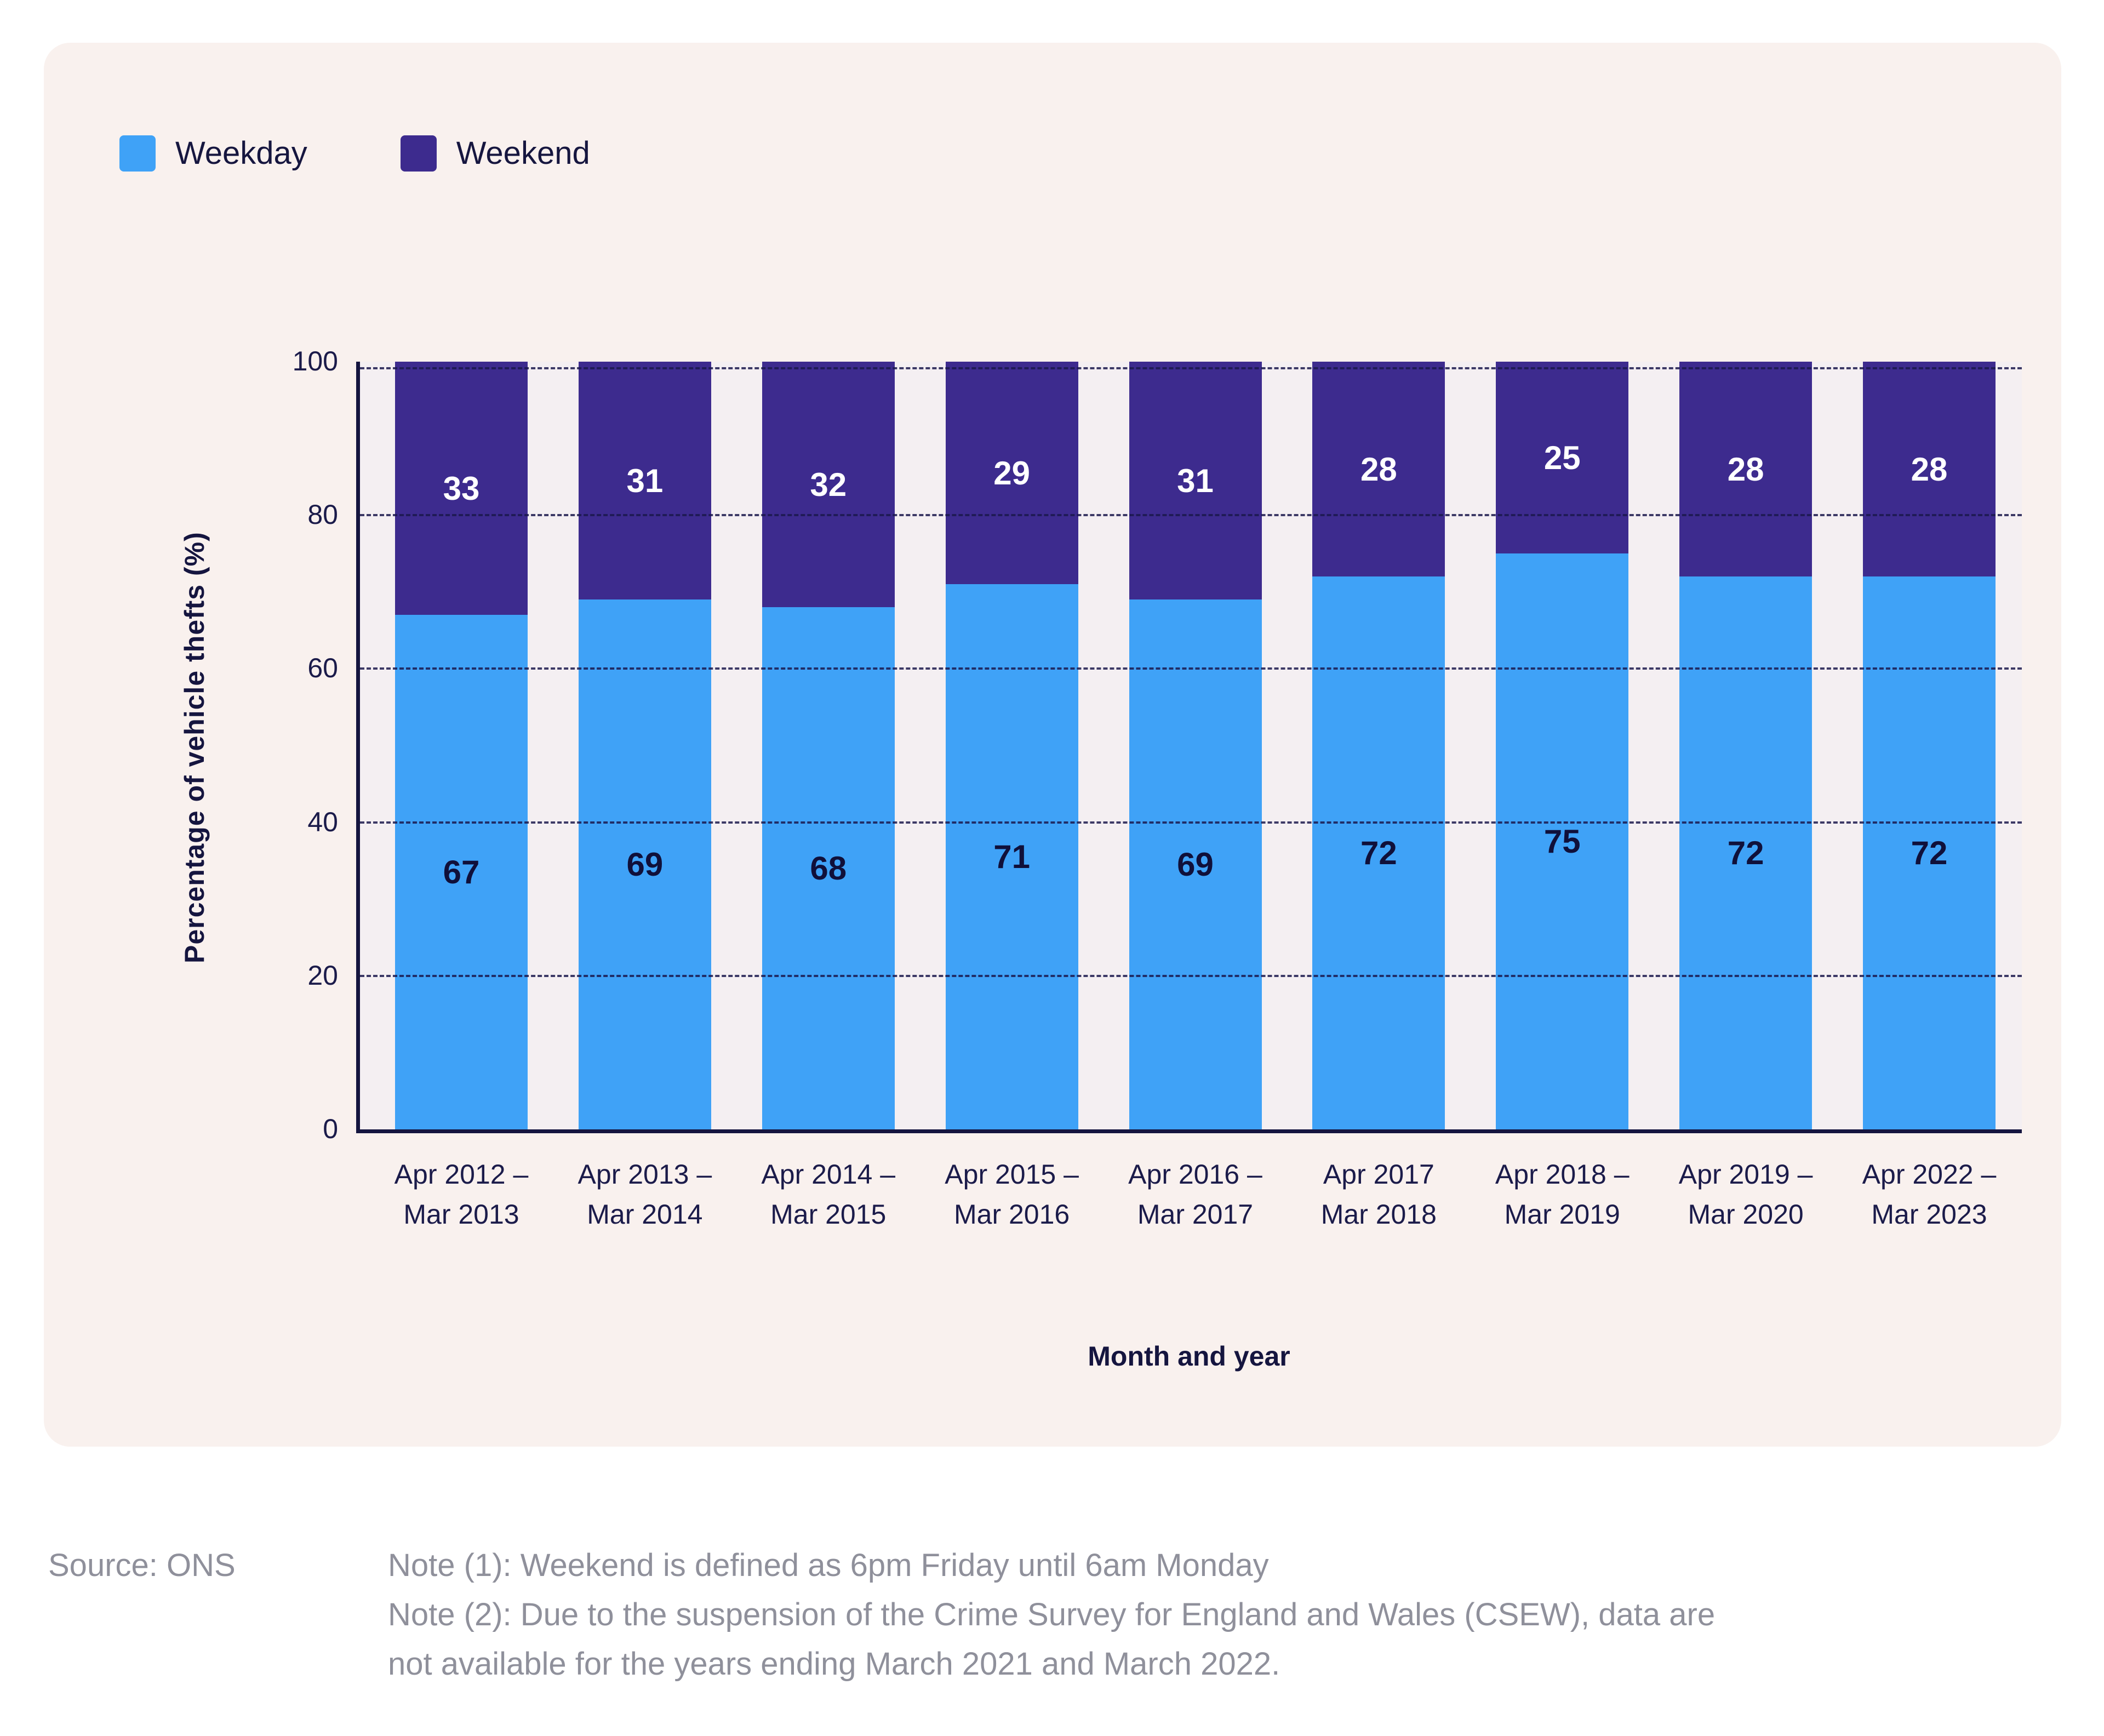 This screenshot has height=1736, width=2104. What do you see at coordinates (829, 868) in the screenshot?
I see `bar-segment-weekday: 68` at bounding box center [829, 868].